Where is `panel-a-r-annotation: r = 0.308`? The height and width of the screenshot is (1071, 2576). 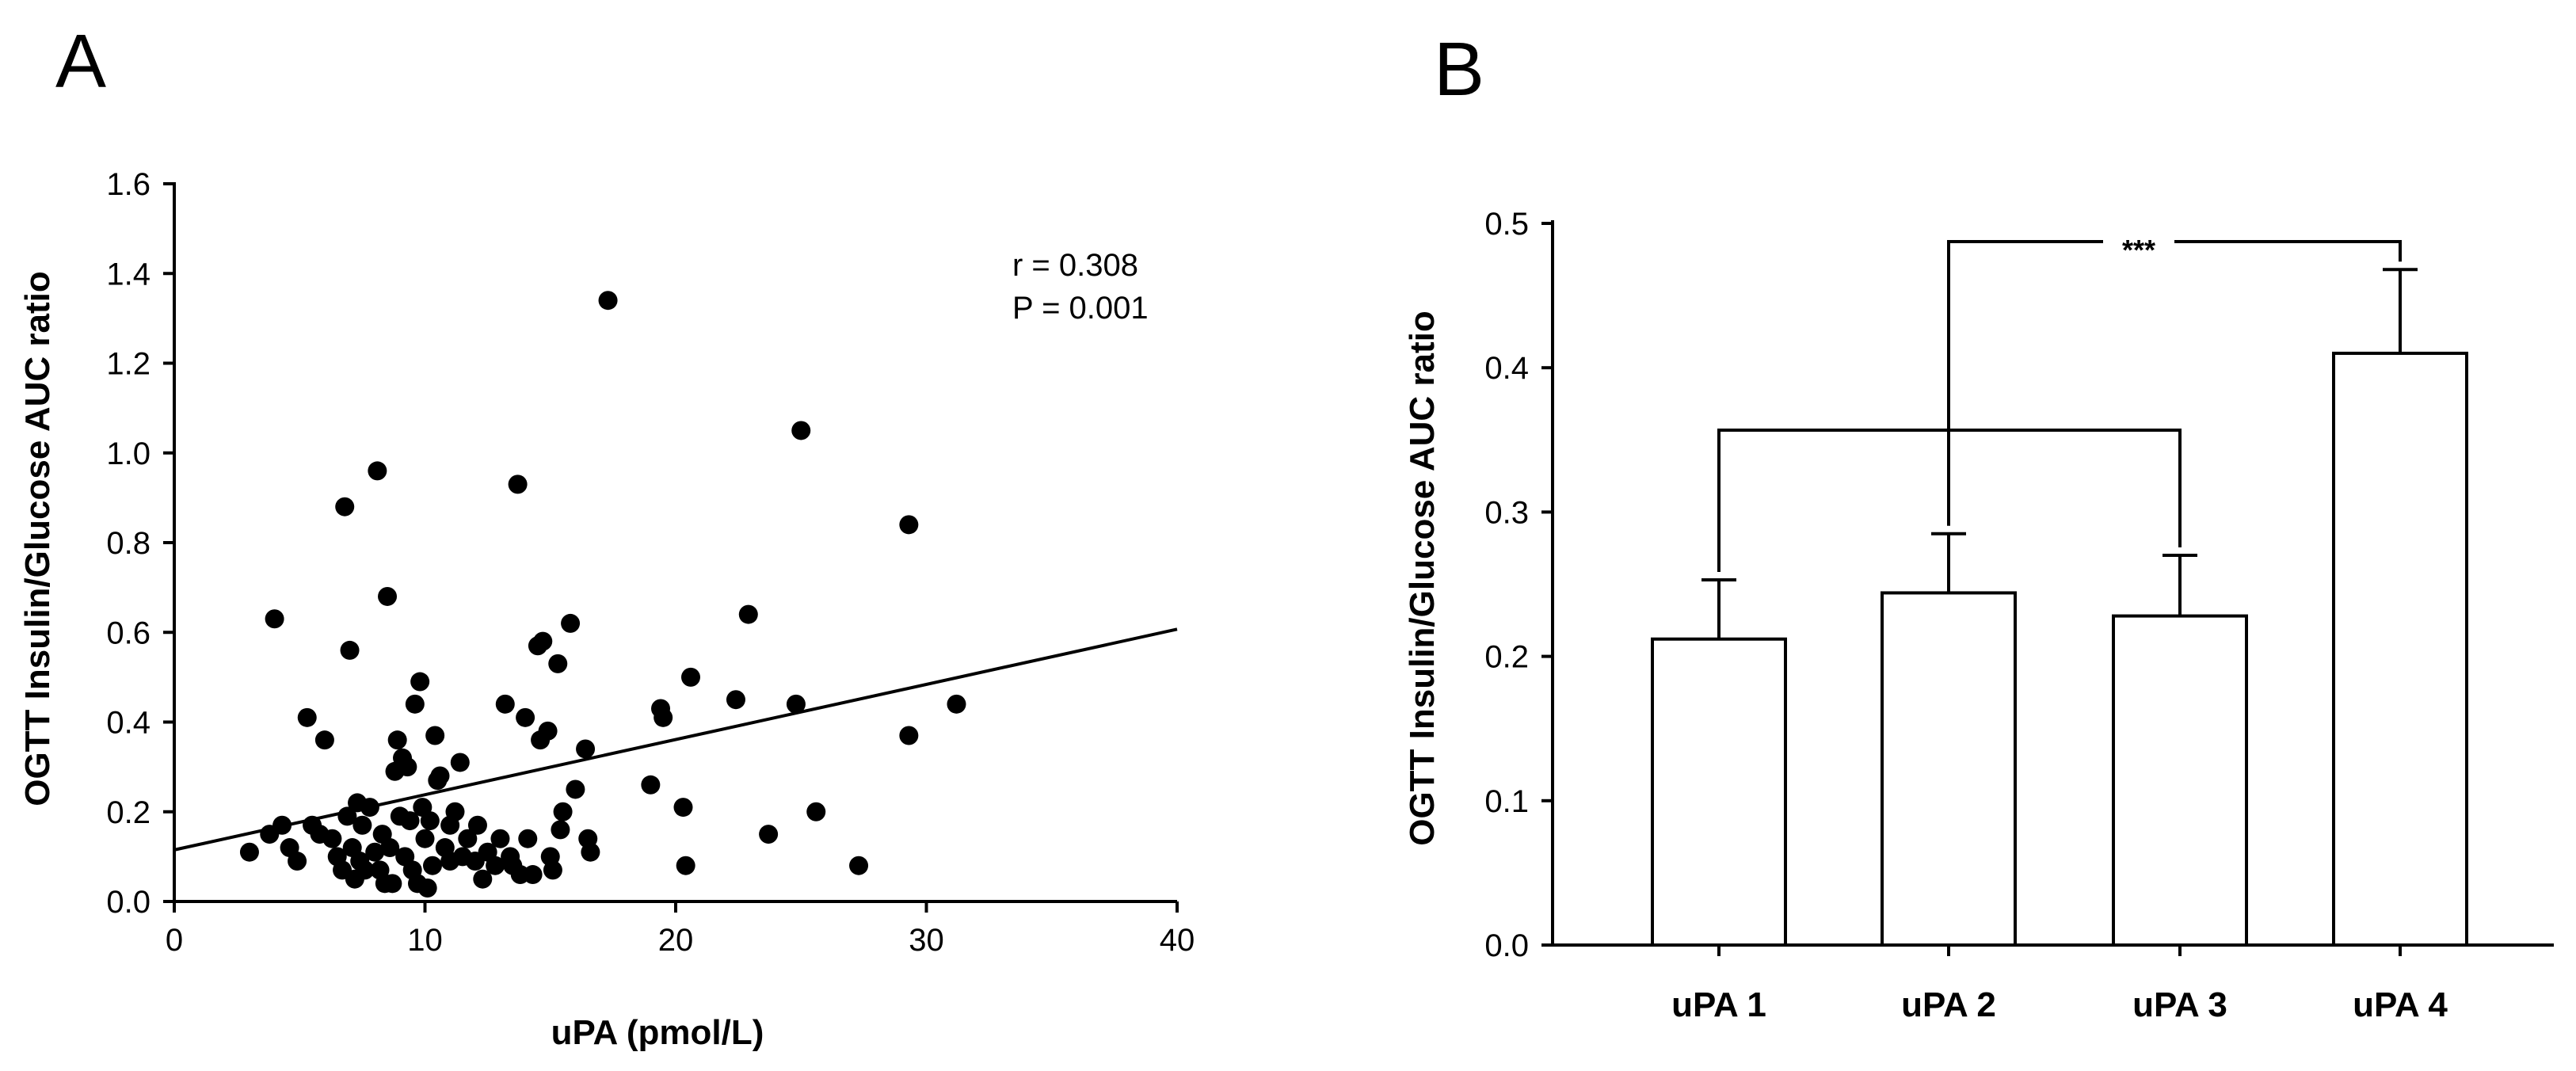 panel-a-r-annotation: r = 0.308 is located at coordinates (1075, 265).